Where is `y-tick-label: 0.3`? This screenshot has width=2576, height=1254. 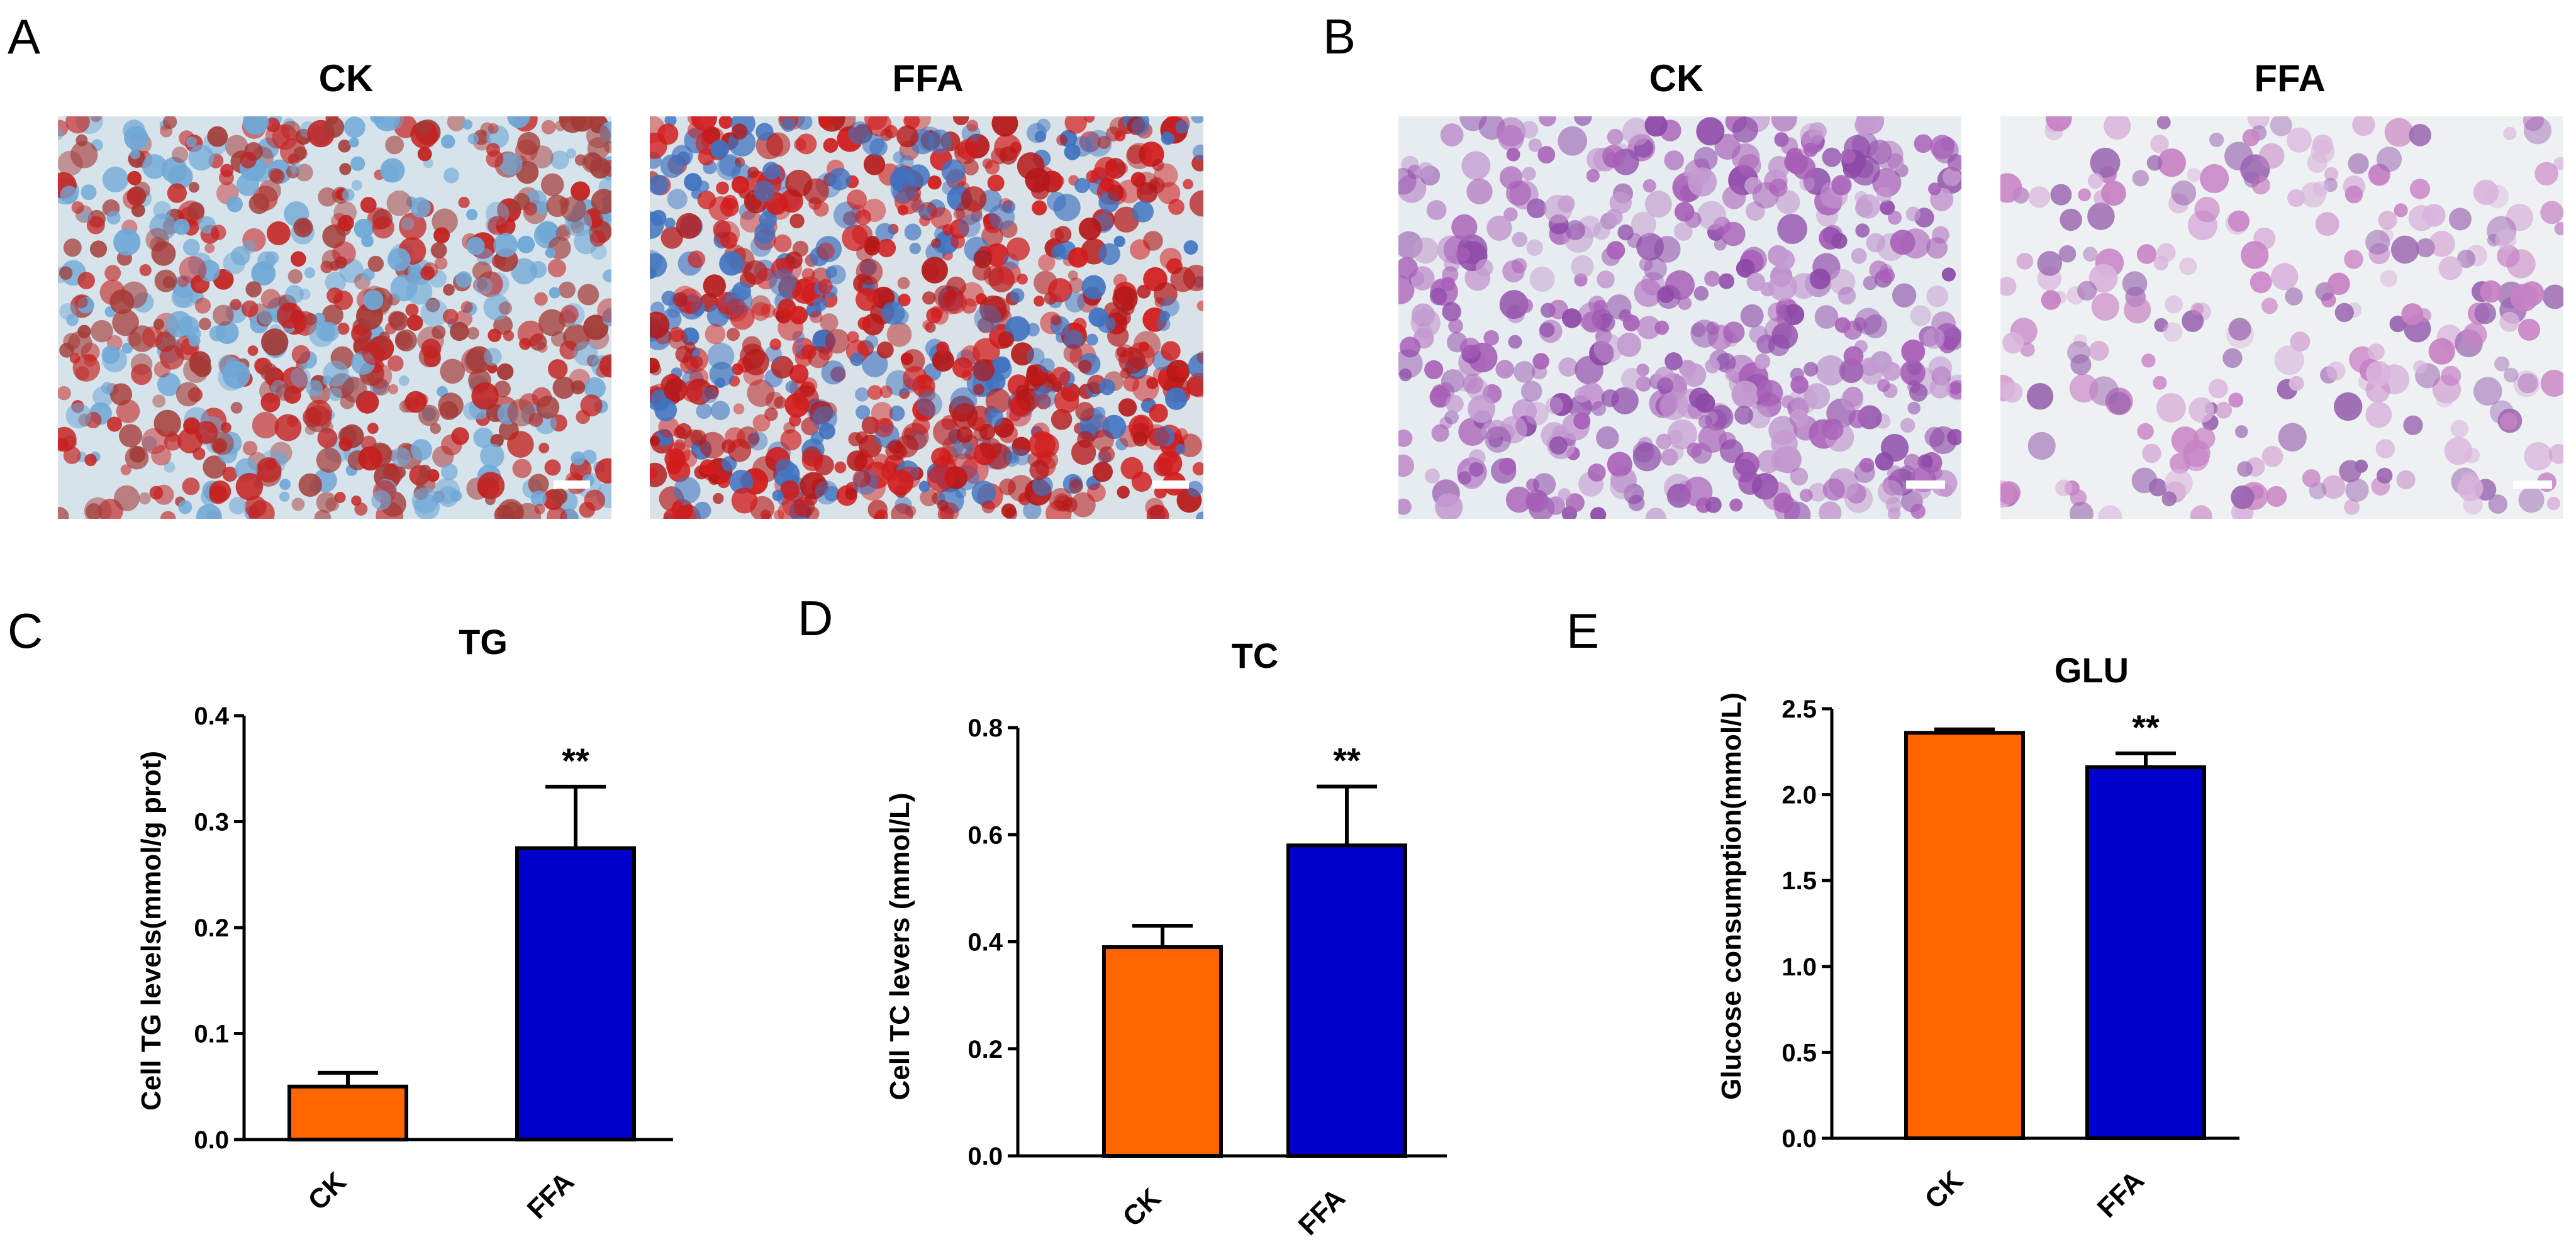
y-tick-label: 0.3 is located at coordinates (211, 822).